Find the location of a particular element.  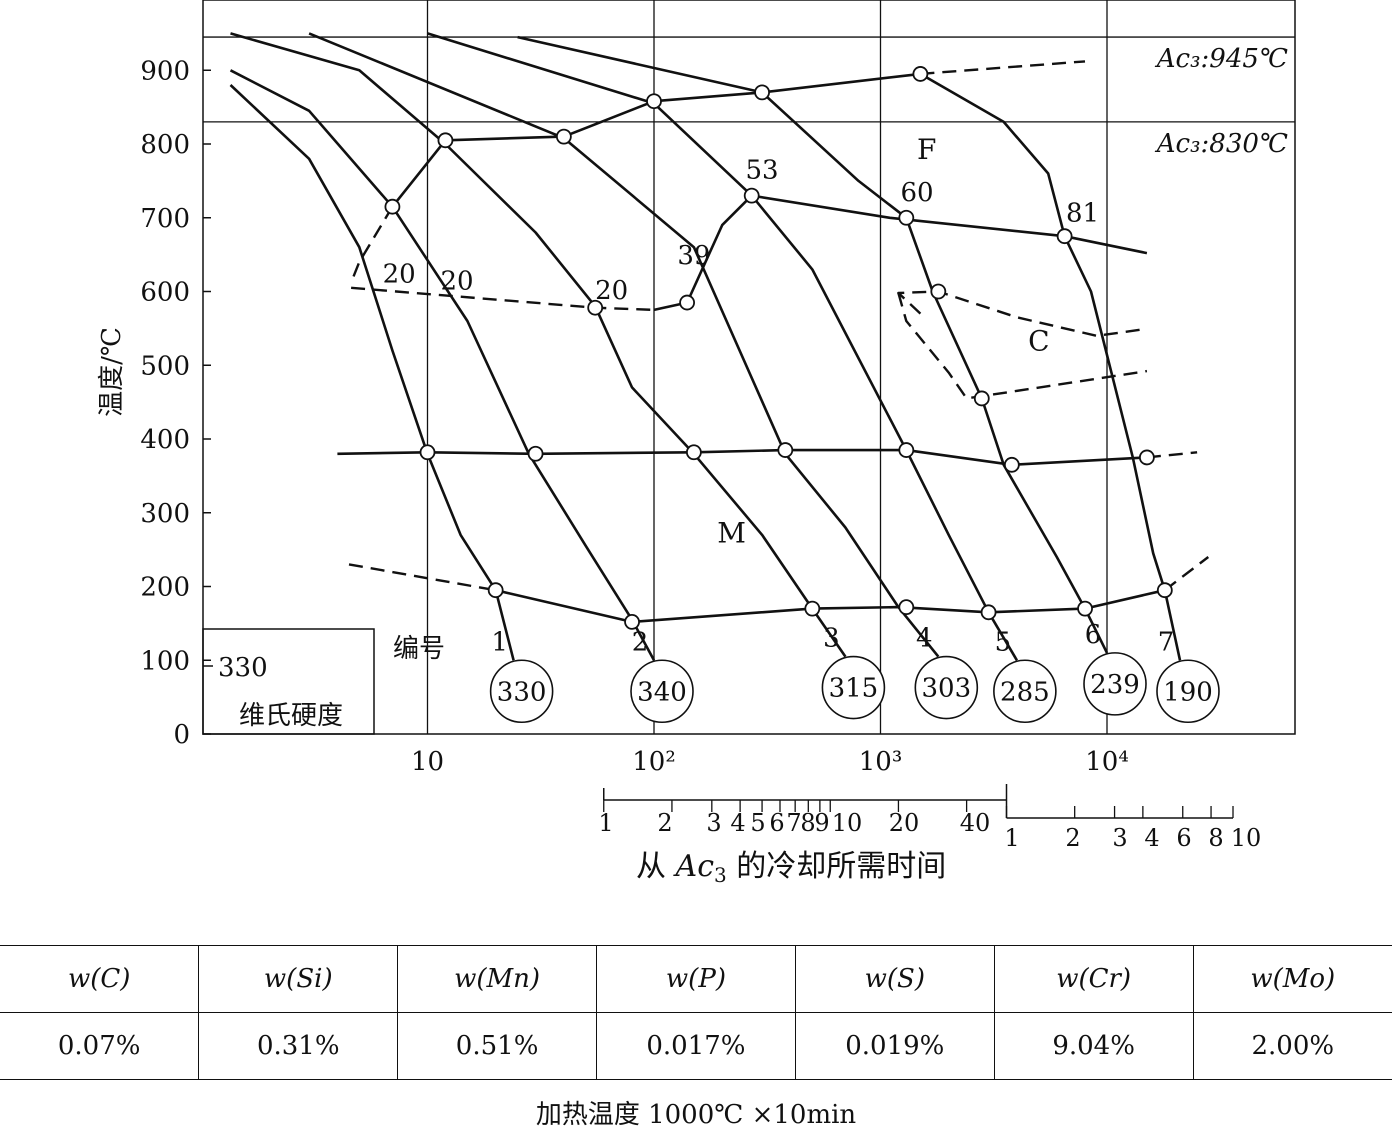

hardness-value: 239 is located at coordinates (1115, 685).